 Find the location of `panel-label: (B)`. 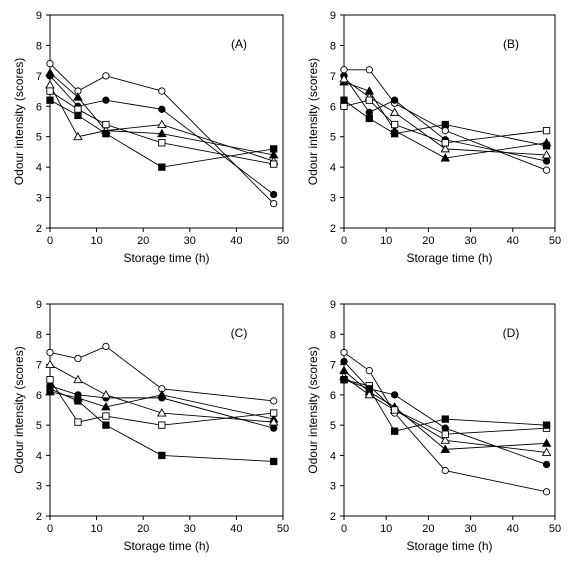

panel-label: (B) is located at coordinates (511, 44).